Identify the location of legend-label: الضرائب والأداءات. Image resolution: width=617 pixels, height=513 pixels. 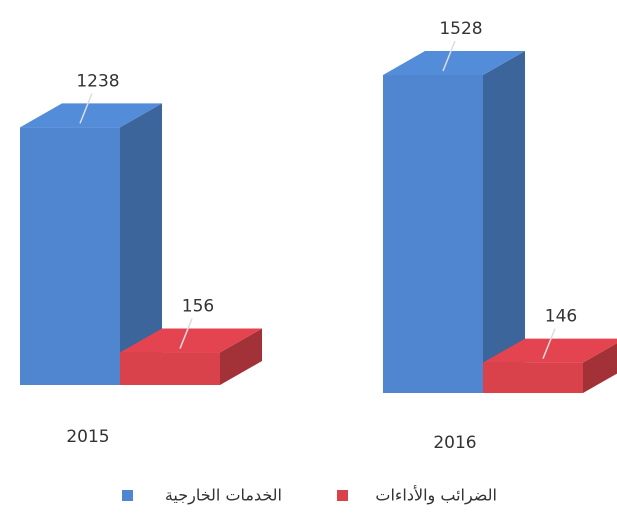
(436, 495).